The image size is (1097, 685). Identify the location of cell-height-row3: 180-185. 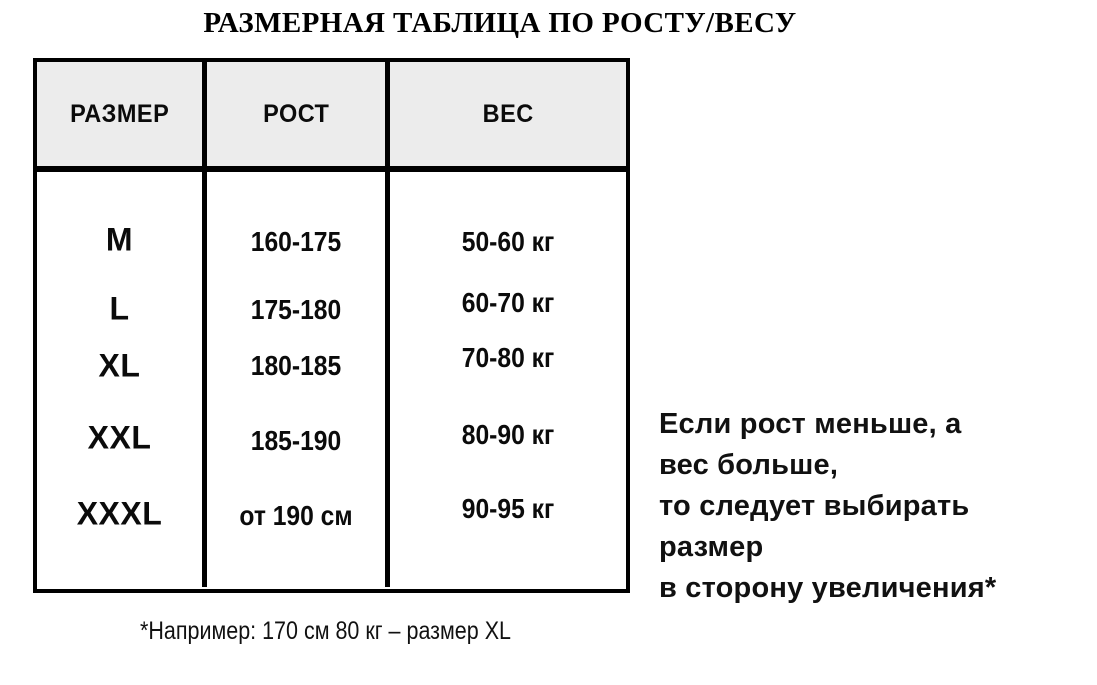
(296, 365).